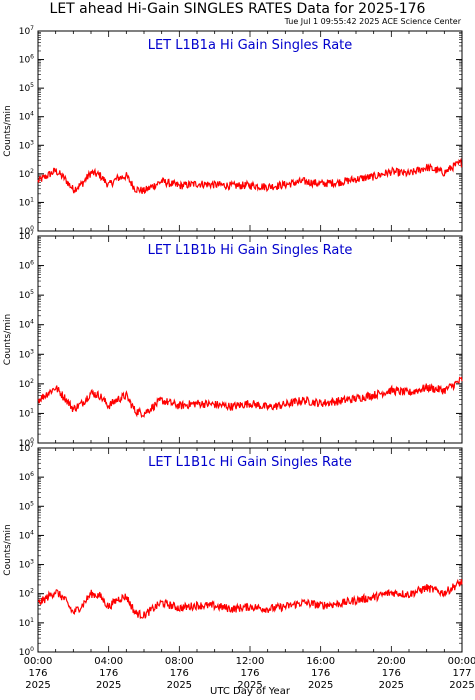 The width and height of the screenshot is (475, 700). What do you see at coordinates (461, 673) in the screenshot?
I see `x-tick-doy: 177` at bounding box center [461, 673].